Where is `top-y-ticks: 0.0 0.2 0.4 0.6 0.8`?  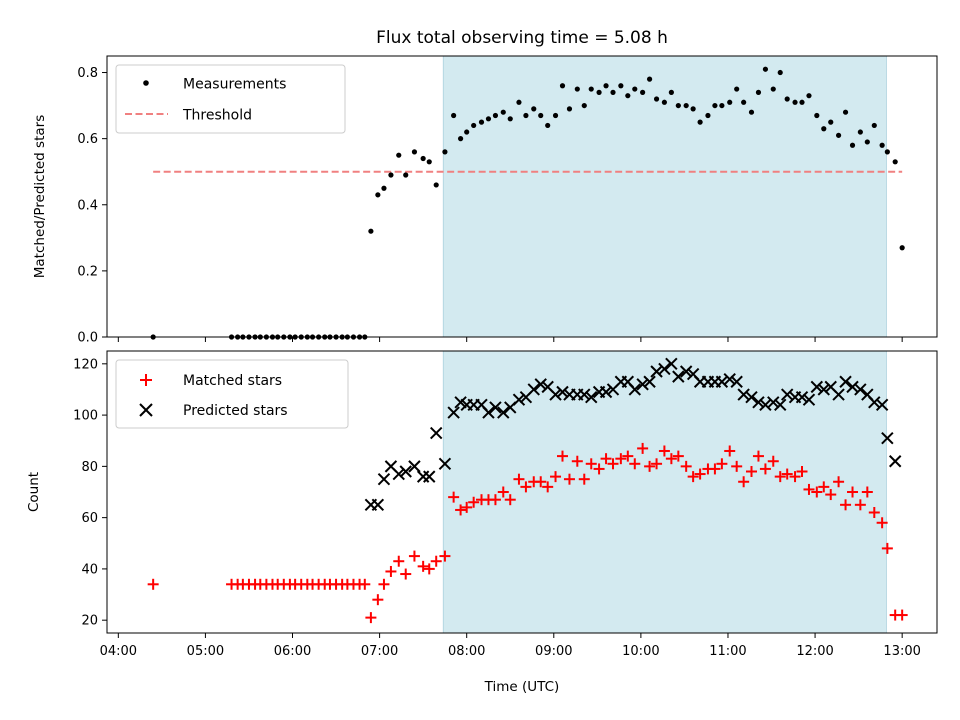 top-y-ticks: 0.0 0.2 0.4 0.6 0.8 is located at coordinates (92, 206).